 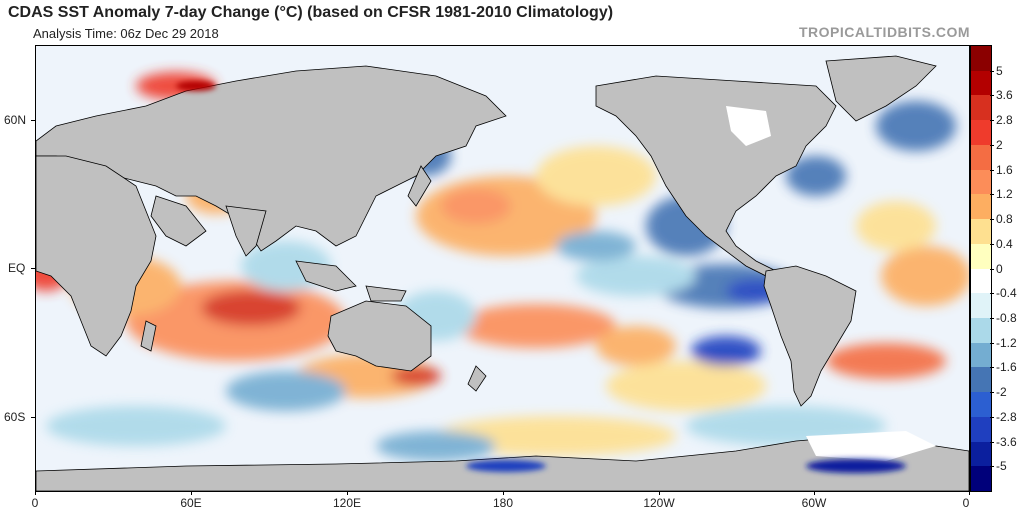 I want to click on madagascar, so click(x=148, y=336).